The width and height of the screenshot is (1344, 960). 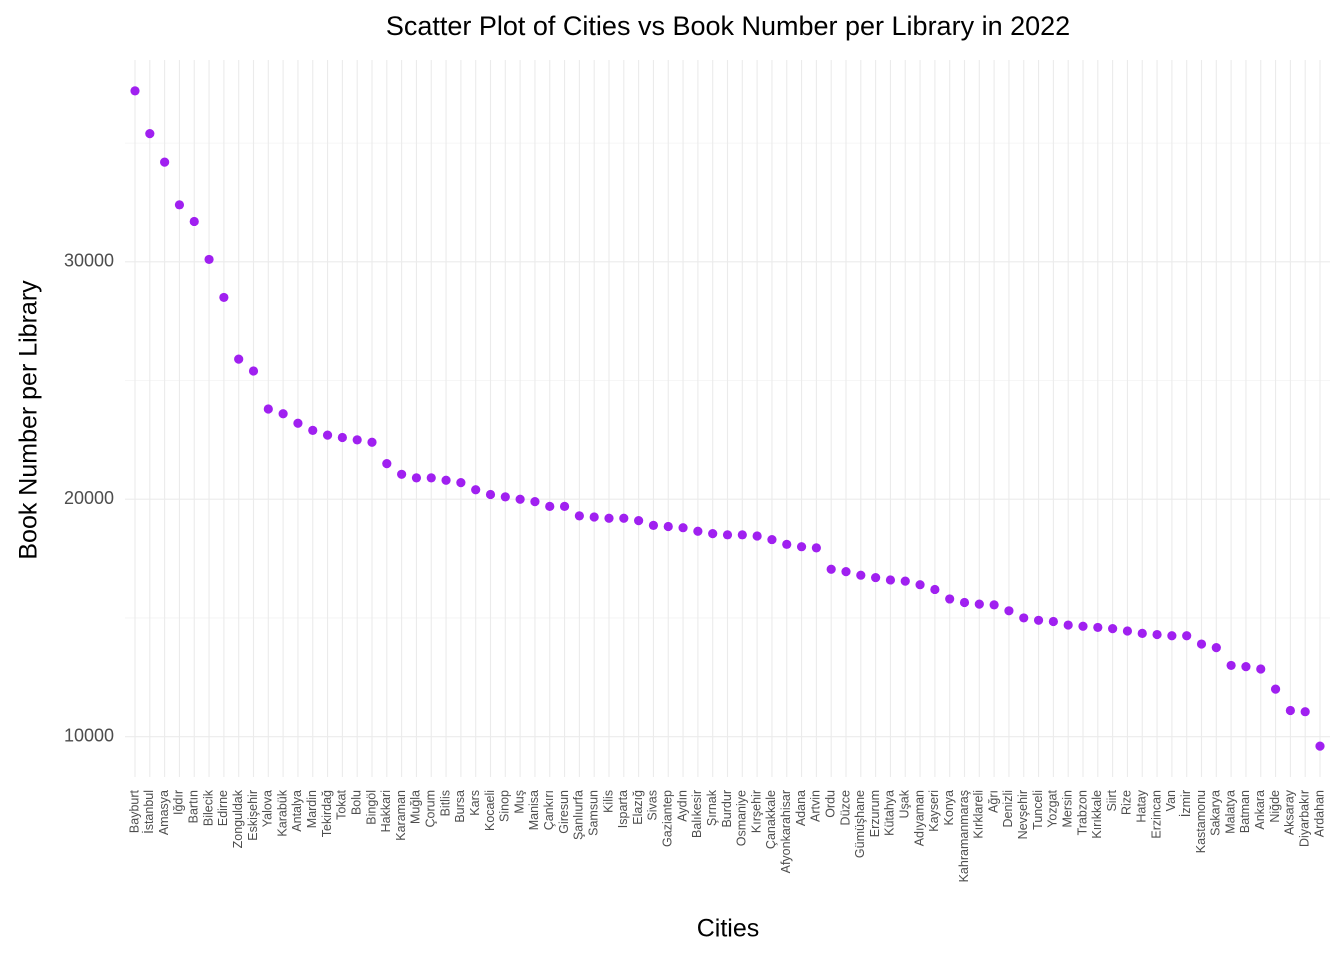 I want to click on x-tick-label: Düzce, so click(x=845, y=807).